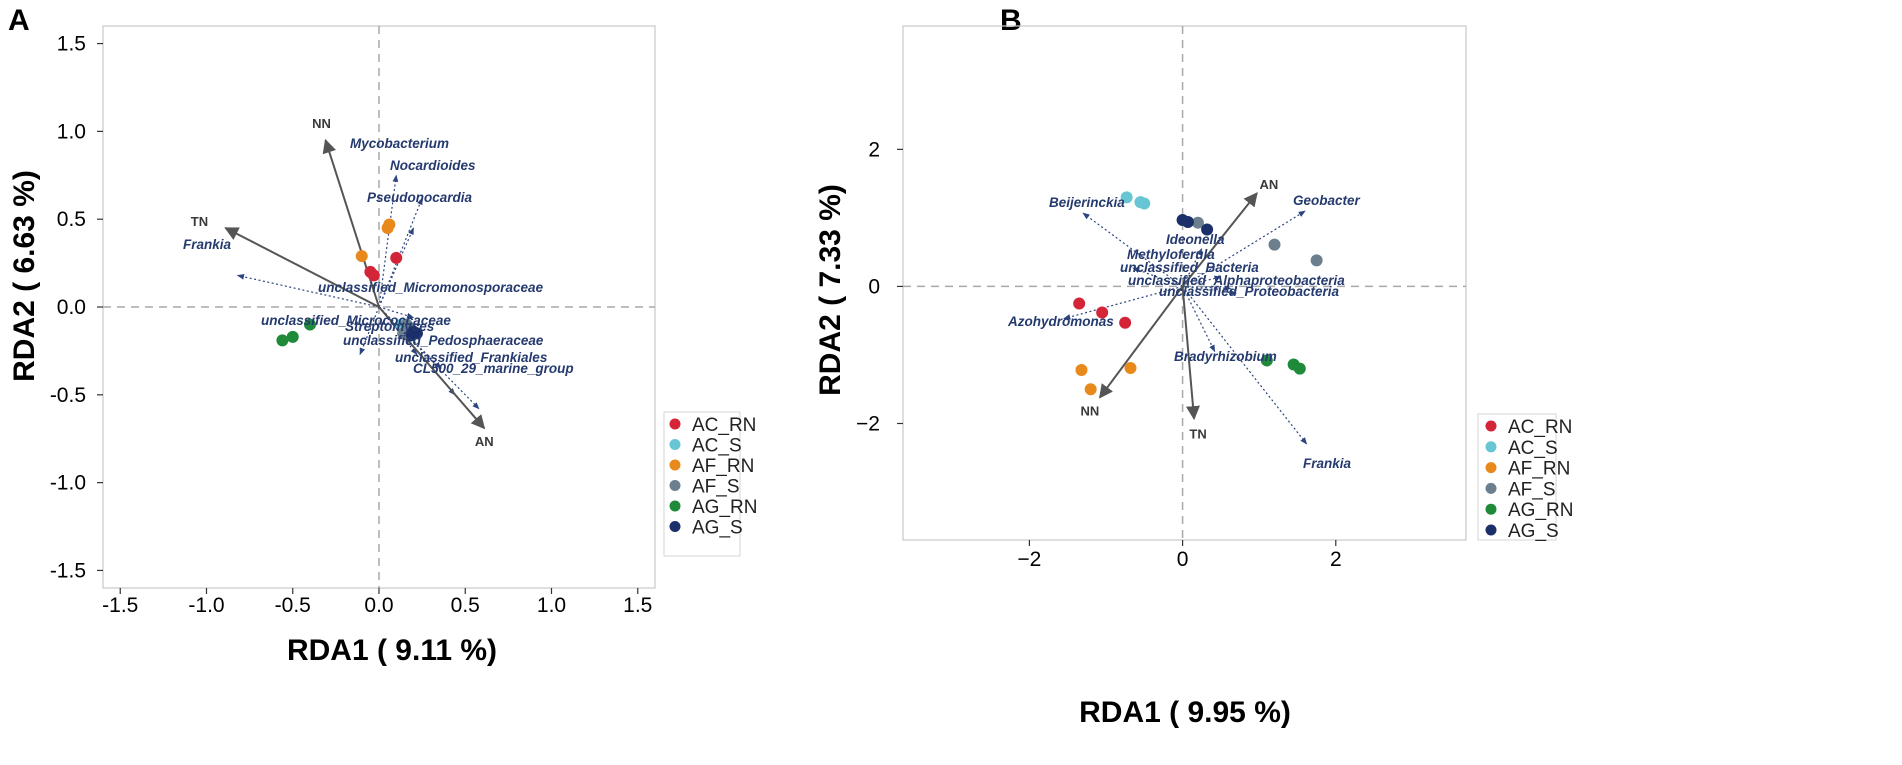 This screenshot has width=1902, height=765. What do you see at coordinates (1141, 342) in the screenshot?
I see `env-arrow-nn` at bounding box center [1141, 342].